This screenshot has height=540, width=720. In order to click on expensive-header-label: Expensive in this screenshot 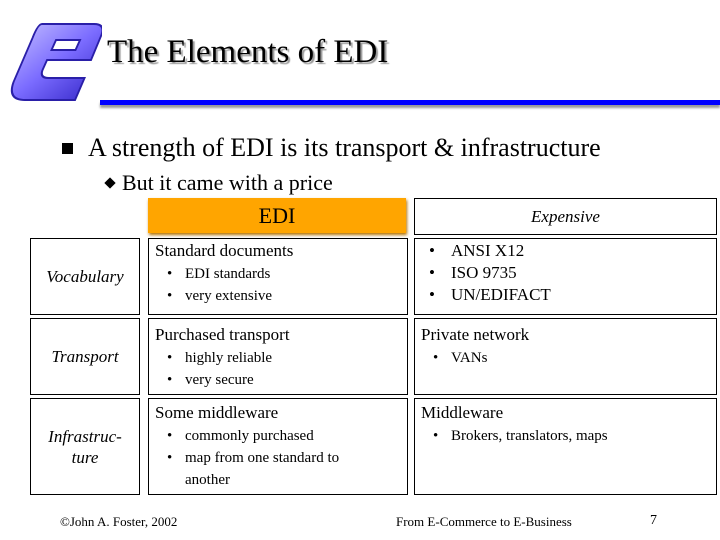, I will do `click(565, 216)`.